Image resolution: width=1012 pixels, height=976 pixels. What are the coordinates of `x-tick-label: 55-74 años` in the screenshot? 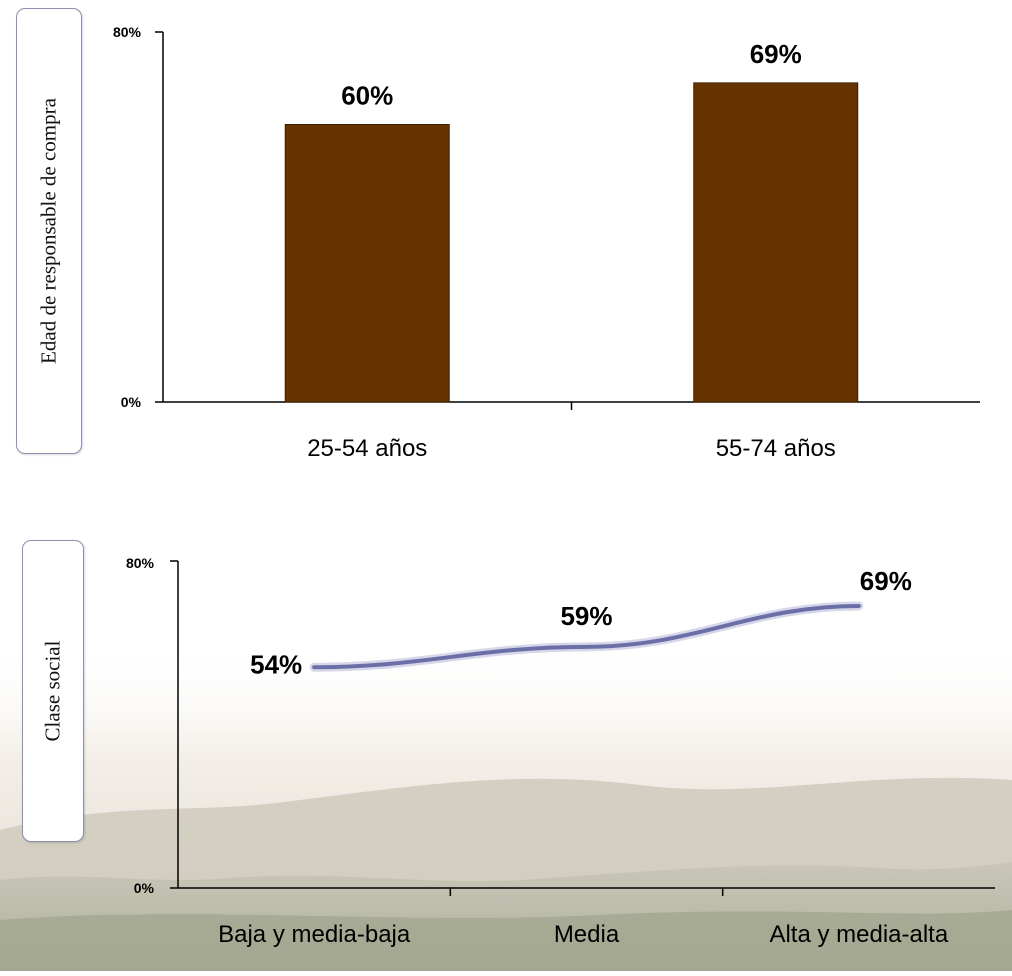 It's located at (776, 448).